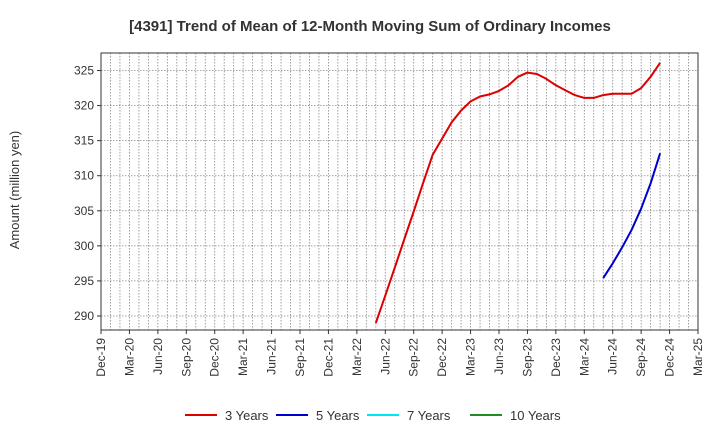 The height and width of the screenshot is (440, 720). Describe the element at coordinates (471, 357) in the screenshot. I see `x-tick-label: Mar-23` at that location.